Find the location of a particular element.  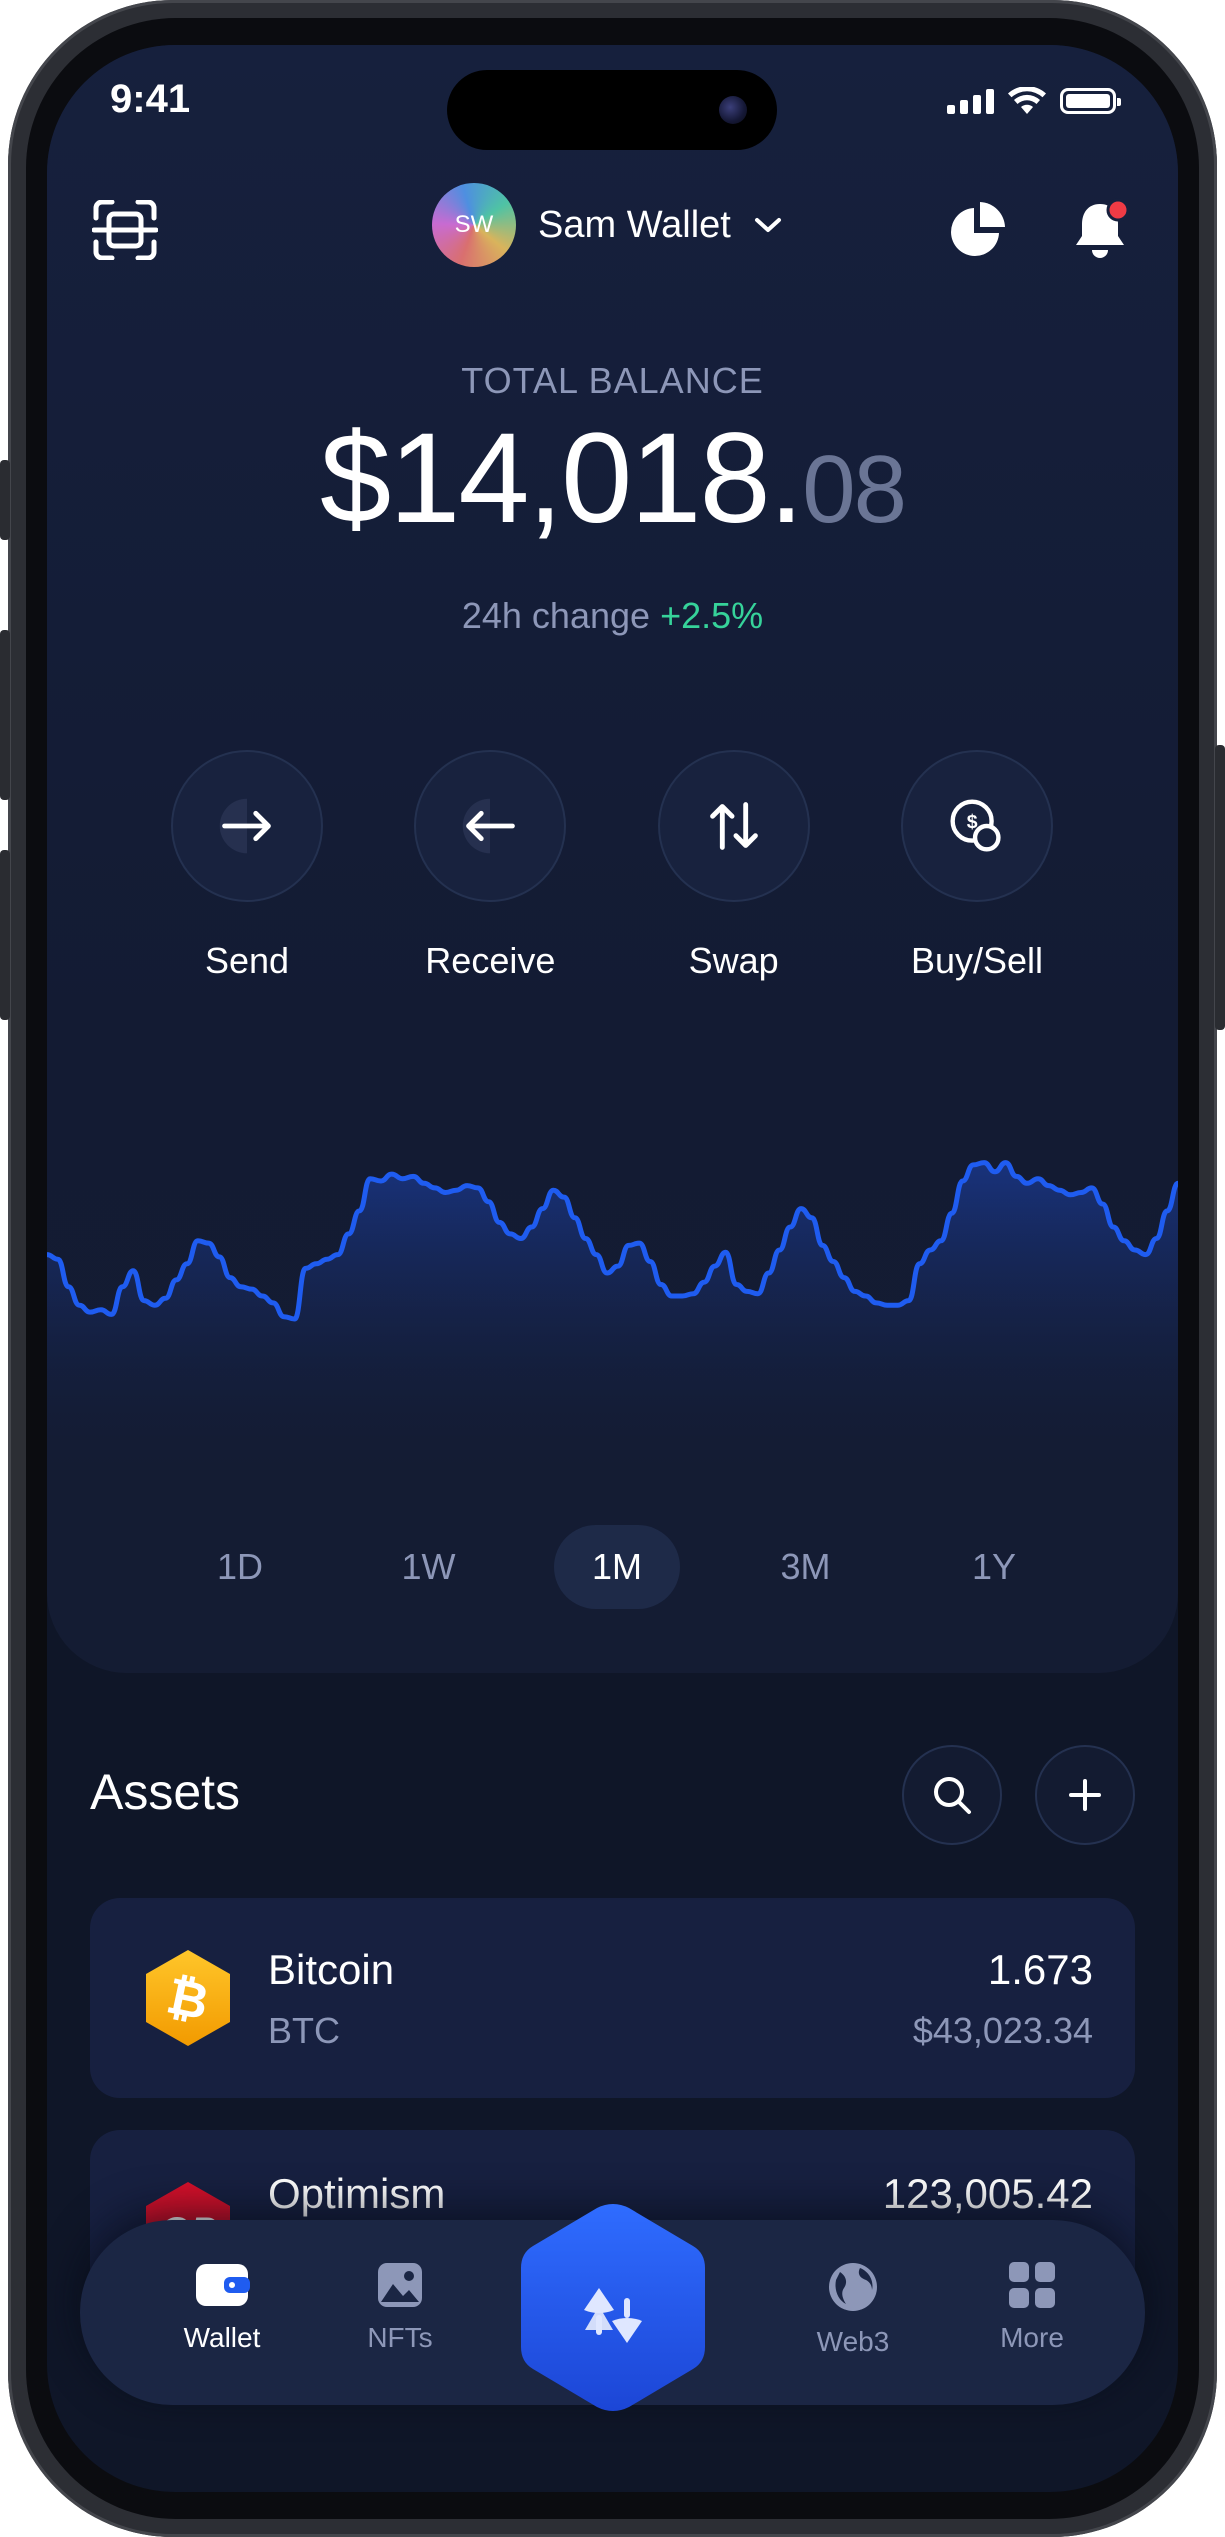

camera-icon is located at coordinates (733, 110).